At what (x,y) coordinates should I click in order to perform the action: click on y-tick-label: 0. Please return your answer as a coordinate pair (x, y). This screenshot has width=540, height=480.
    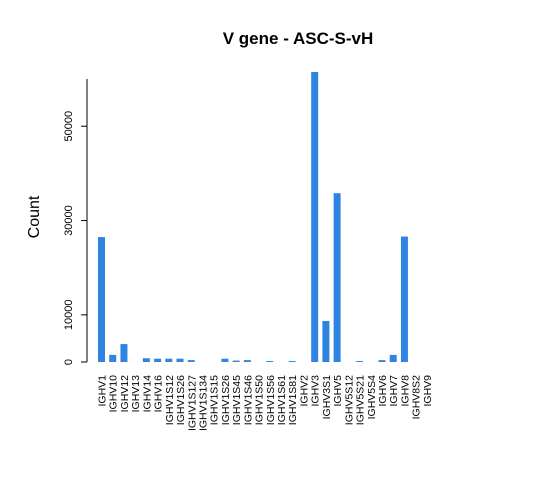
    Looking at the image, I should click on (69, 362).